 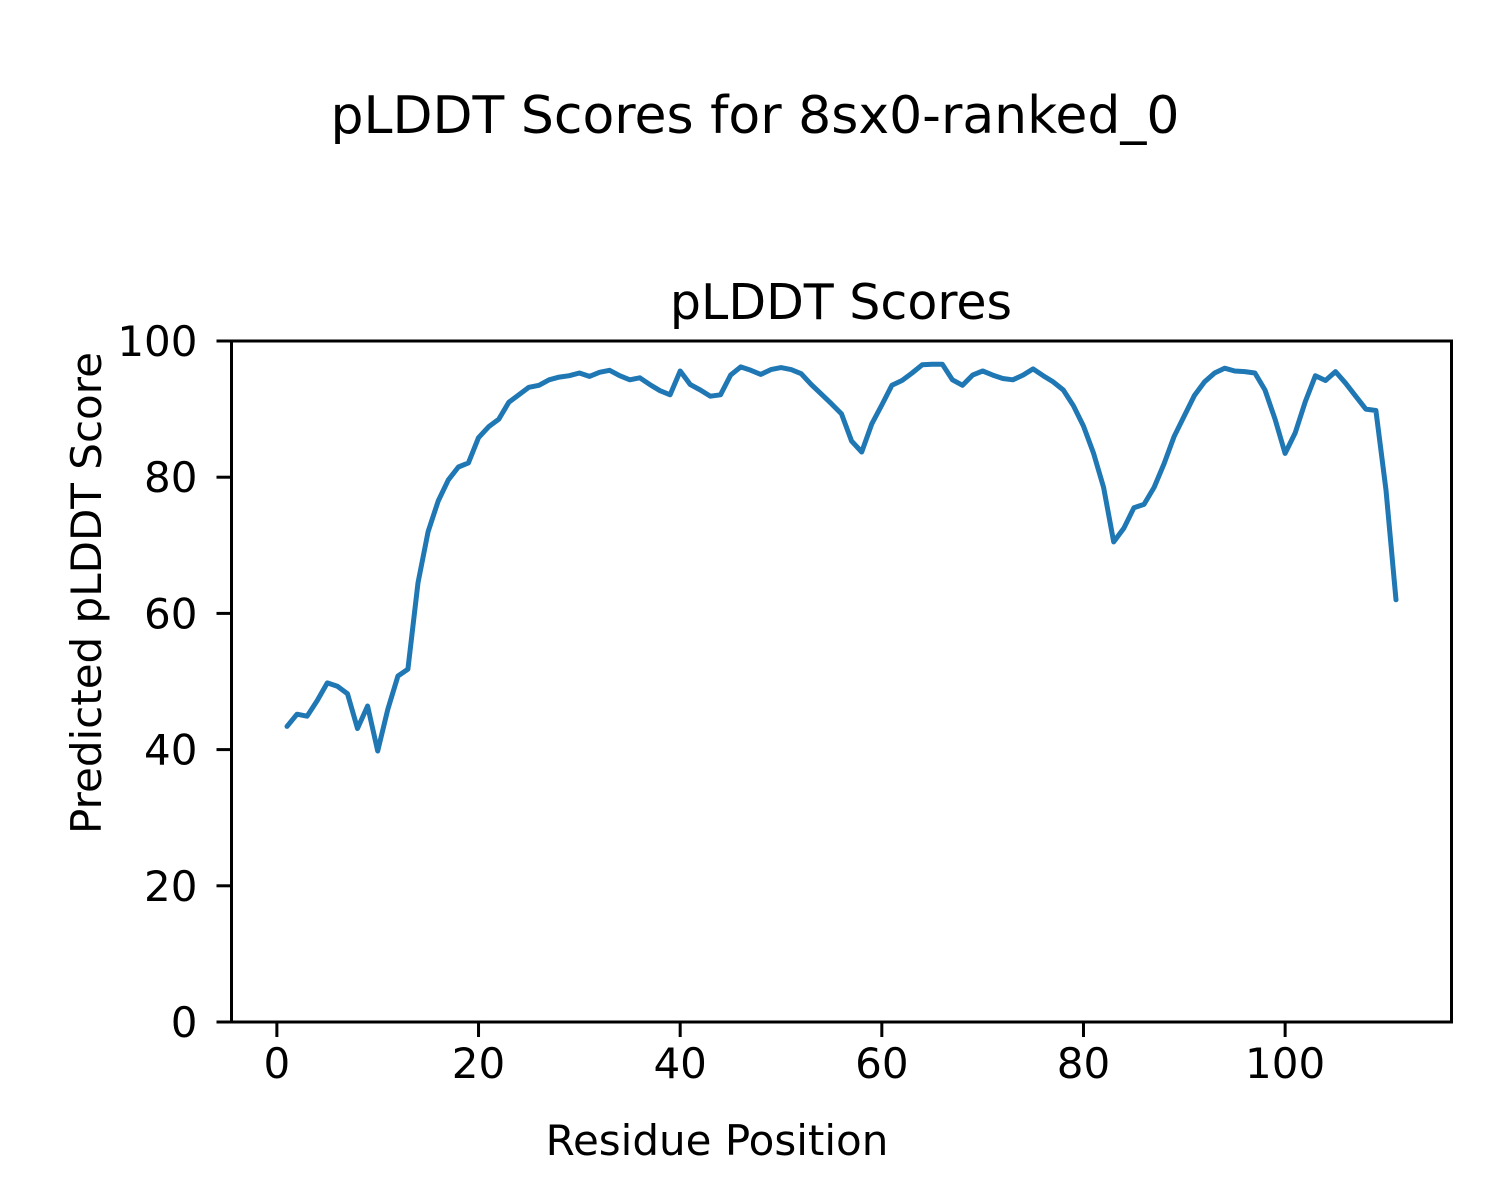 I want to click on figure-title: pLDDT Scores for 8sx0-ranked_0, so click(x=755, y=116).